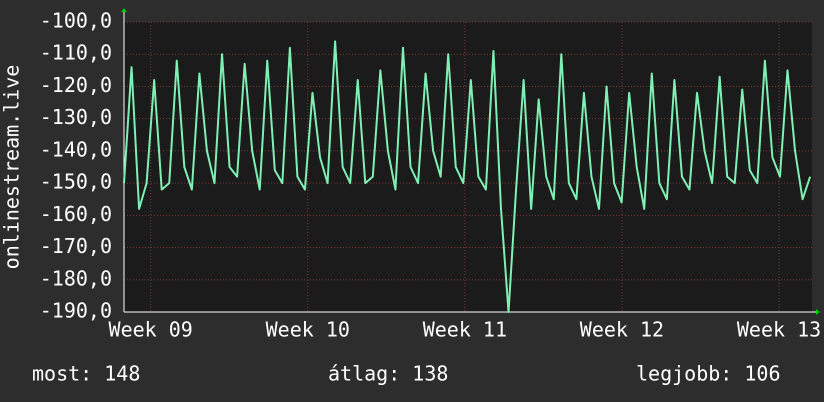  What do you see at coordinates (76, 311) in the screenshot?
I see `y-tick-label: -190,0` at bounding box center [76, 311].